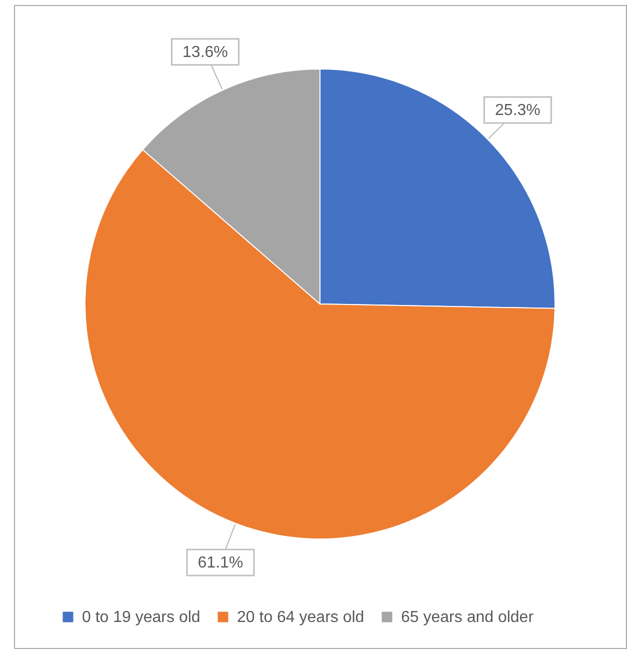 Image resolution: width=627 pixels, height=651 pixels. I want to click on legend-label: 20 to 64 years old, so click(300, 617).